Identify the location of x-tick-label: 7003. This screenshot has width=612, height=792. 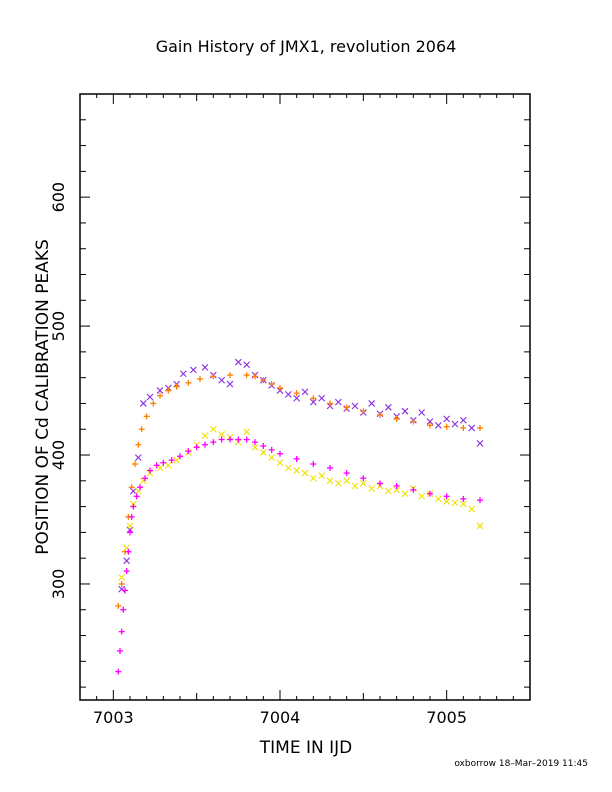
(113, 717).